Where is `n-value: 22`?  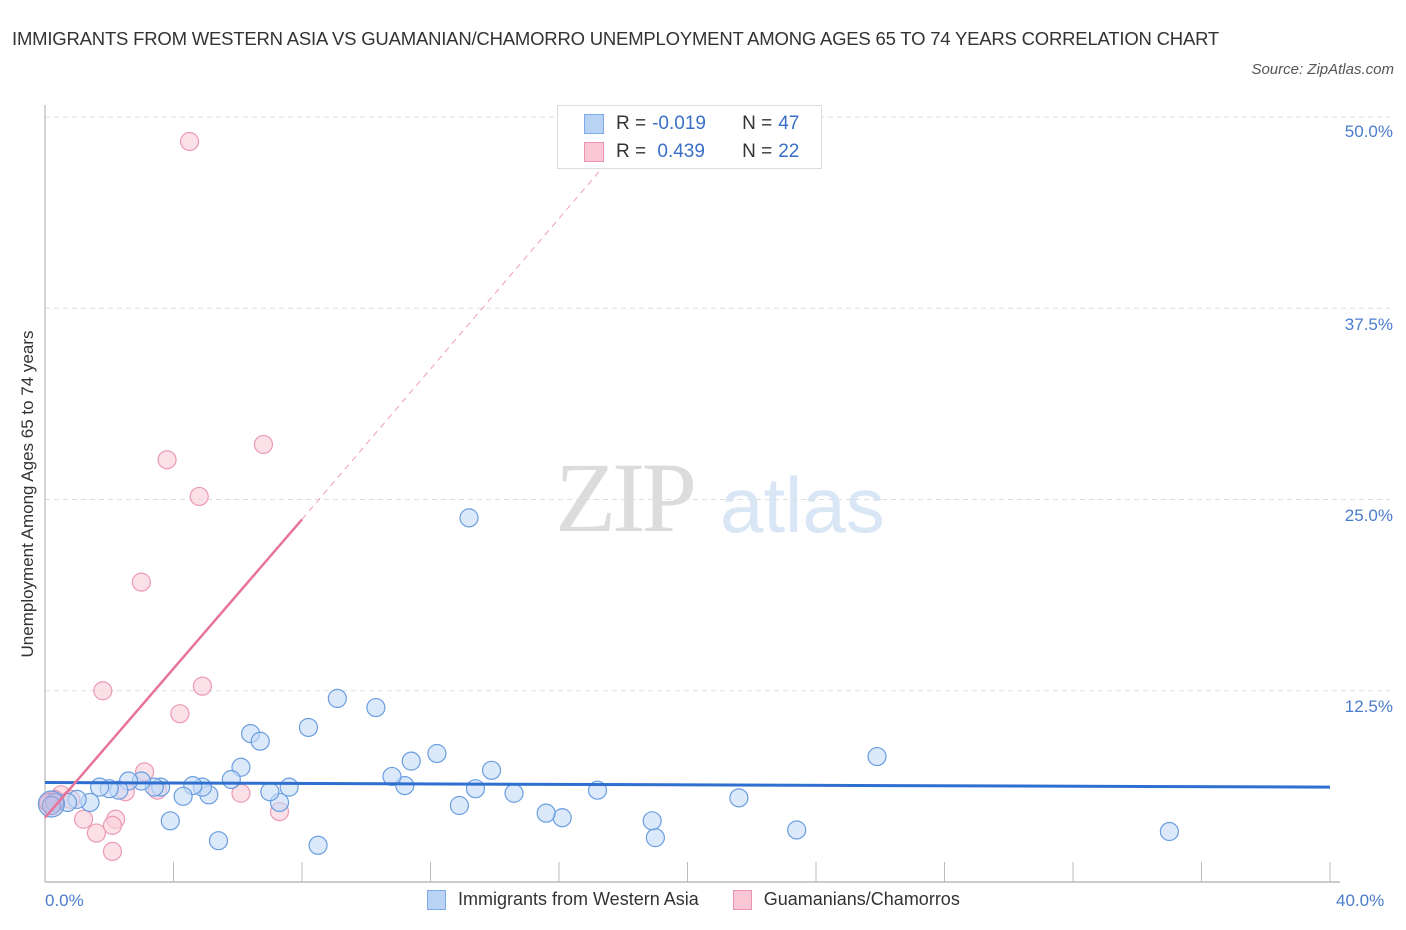
n-value: 22 is located at coordinates (789, 151).